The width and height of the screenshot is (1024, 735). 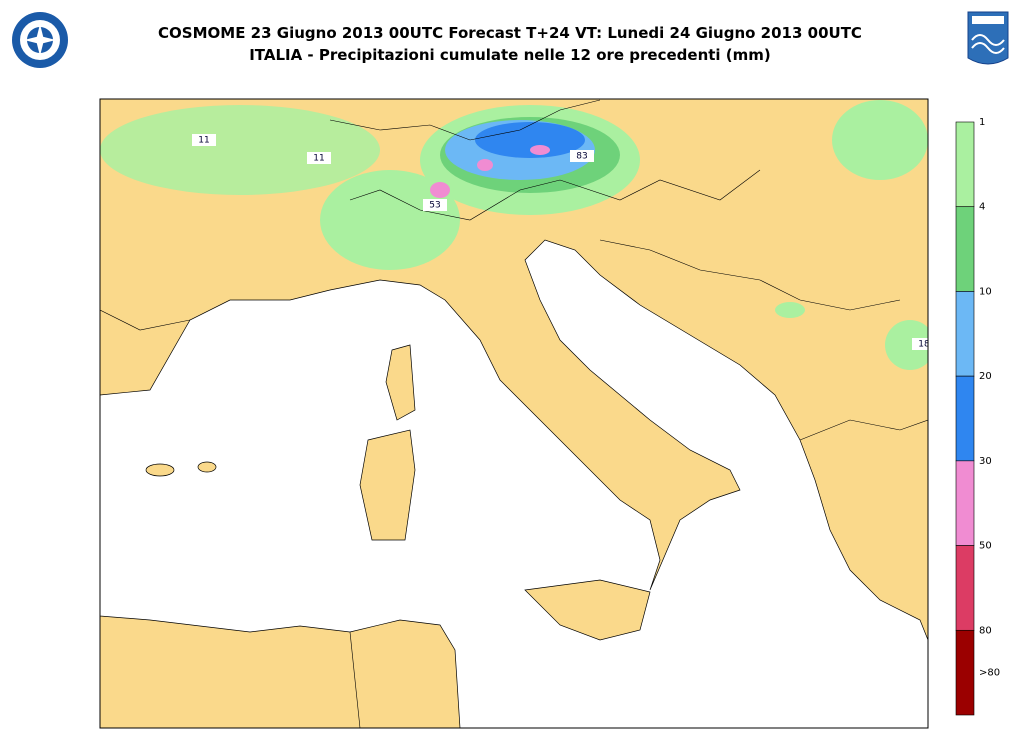 What do you see at coordinates (587, 610) in the screenshot?
I see `sicily` at bounding box center [587, 610].